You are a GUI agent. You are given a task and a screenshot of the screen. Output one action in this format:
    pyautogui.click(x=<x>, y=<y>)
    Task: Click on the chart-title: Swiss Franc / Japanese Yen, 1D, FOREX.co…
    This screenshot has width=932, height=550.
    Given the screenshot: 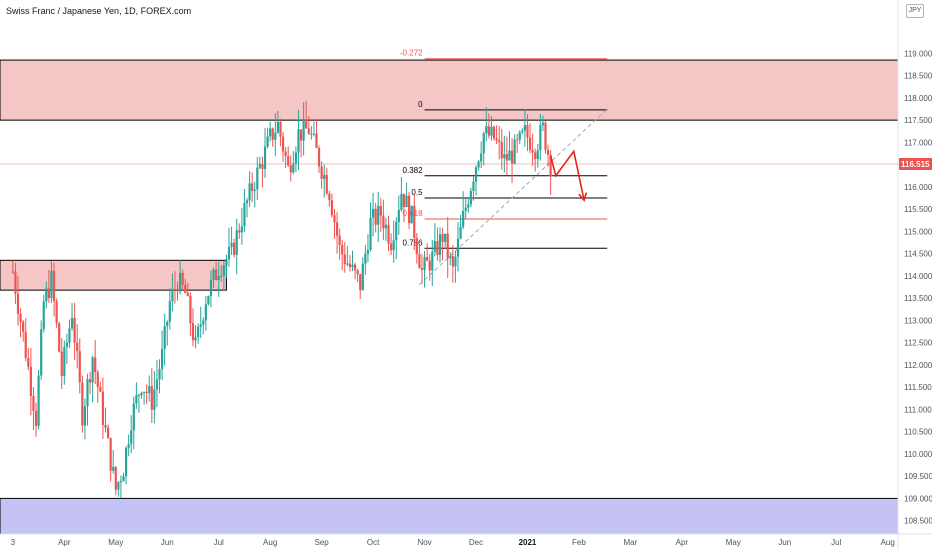 What is the action you would take?
    pyautogui.click(x=99, y=11)
    